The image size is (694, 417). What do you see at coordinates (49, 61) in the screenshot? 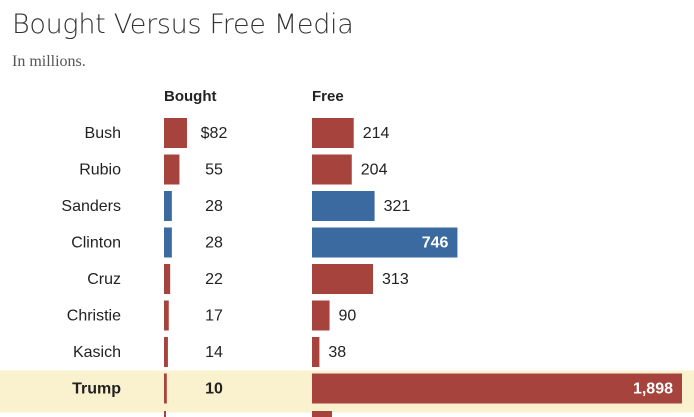
I see `chart-subtitle: In millions.` at bounding box center [49, 61].